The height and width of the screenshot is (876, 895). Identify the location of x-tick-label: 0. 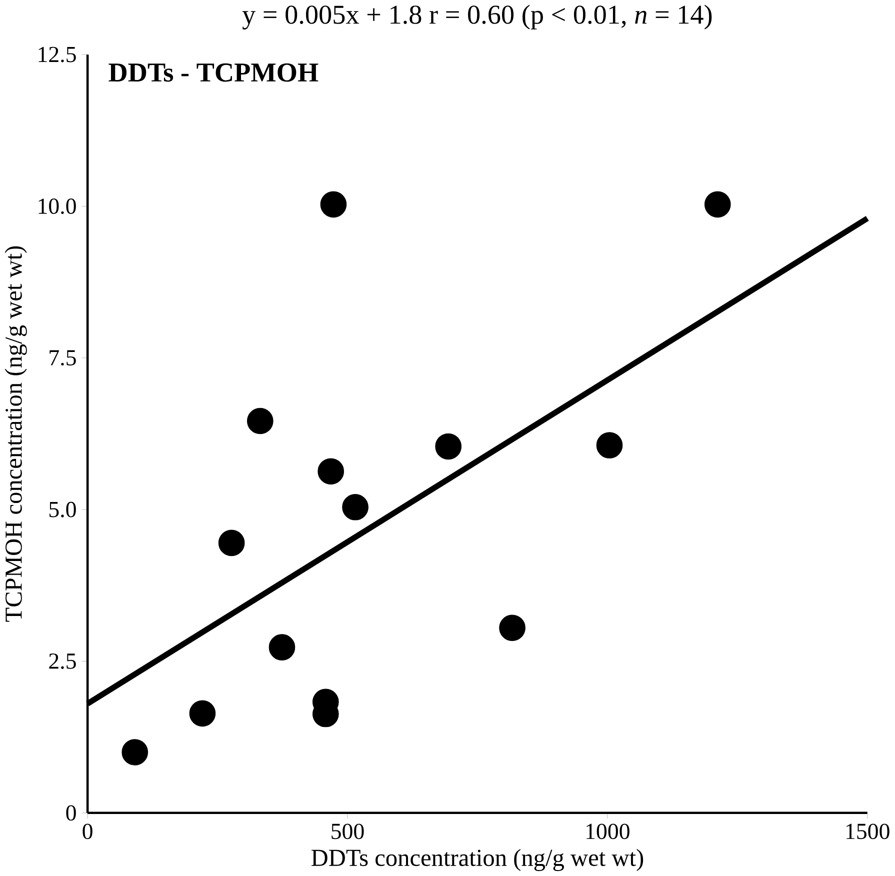
(87, 832).